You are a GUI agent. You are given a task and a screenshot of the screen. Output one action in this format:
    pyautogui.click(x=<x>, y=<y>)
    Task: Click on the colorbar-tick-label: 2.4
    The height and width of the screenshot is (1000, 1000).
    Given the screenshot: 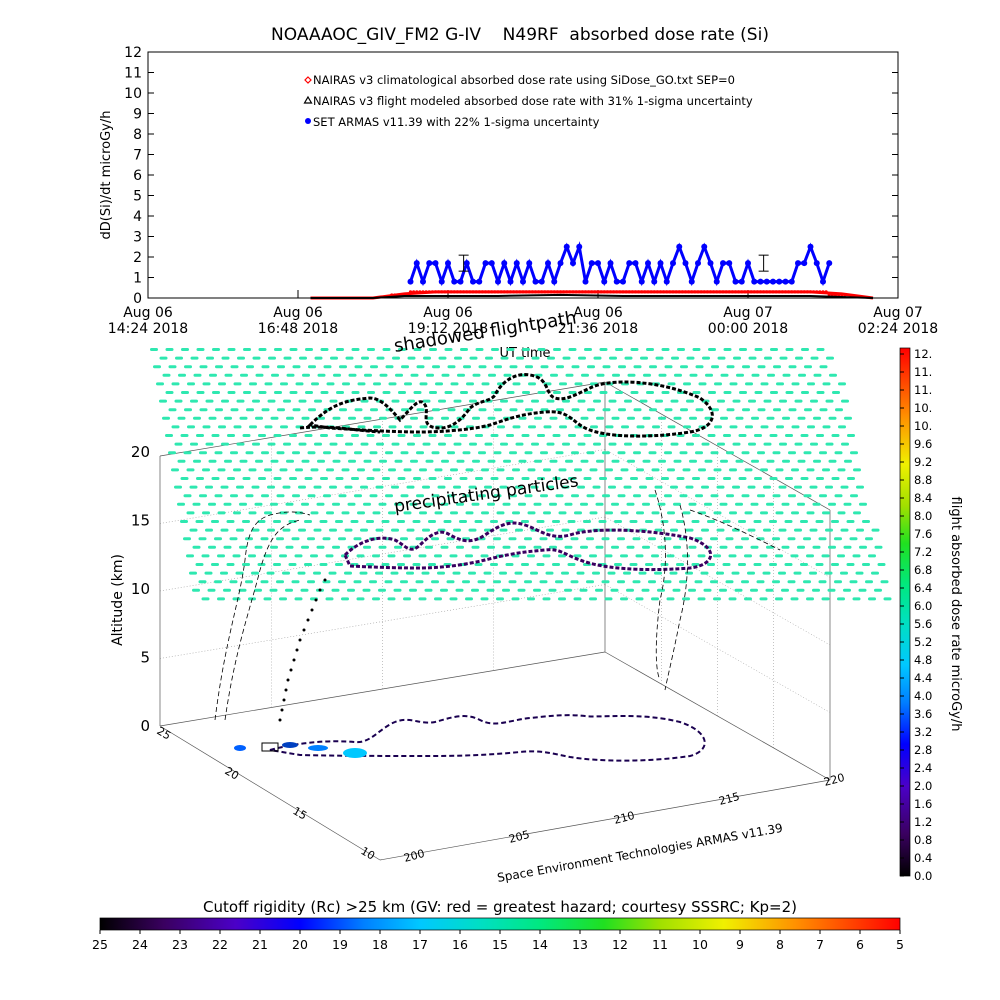 What is the action you would take?
    pyautogui.click(x=923, y=768)
    